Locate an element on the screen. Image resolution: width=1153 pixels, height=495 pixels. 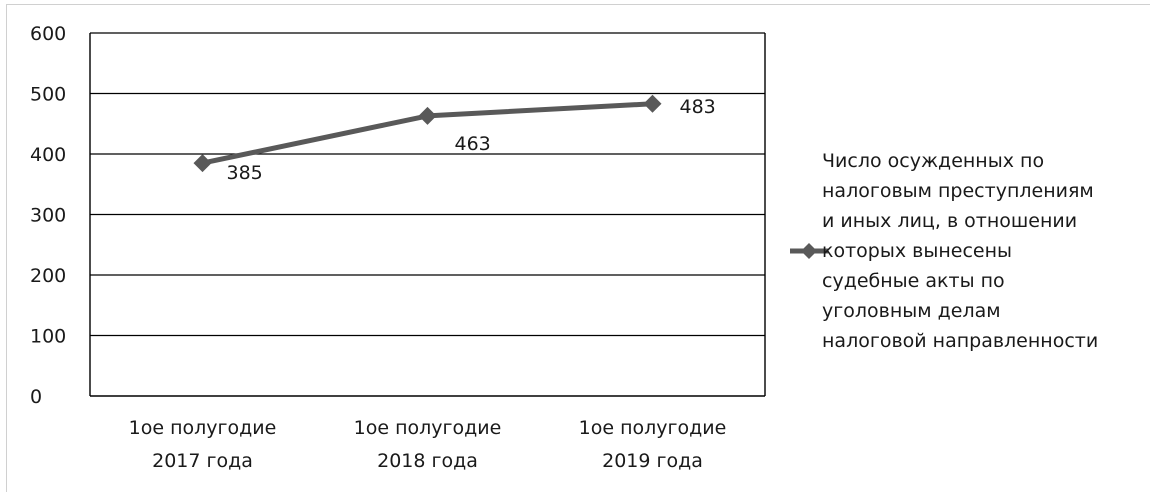
y-axis-ticks: 0 100 200 300 400 500 600 is located at coordinates (48, 215).